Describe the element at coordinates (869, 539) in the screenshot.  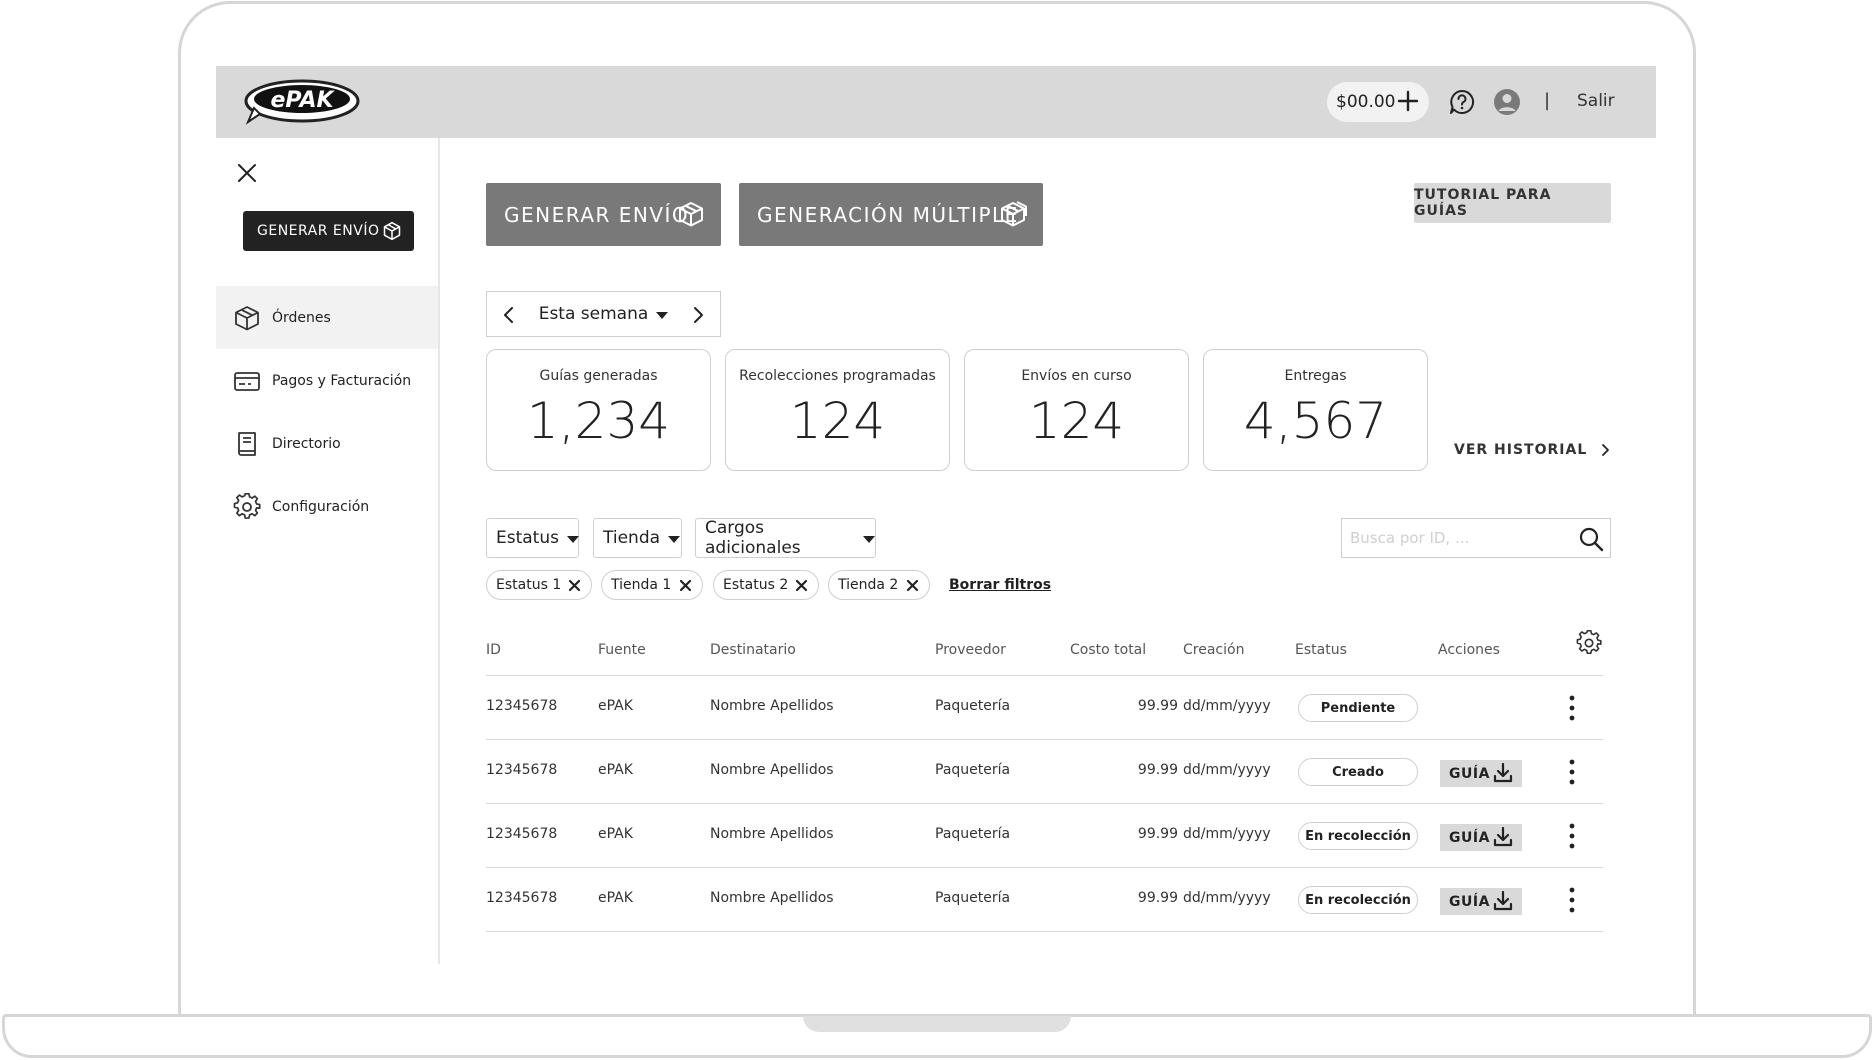
I see `caret-down-icon` at that location.